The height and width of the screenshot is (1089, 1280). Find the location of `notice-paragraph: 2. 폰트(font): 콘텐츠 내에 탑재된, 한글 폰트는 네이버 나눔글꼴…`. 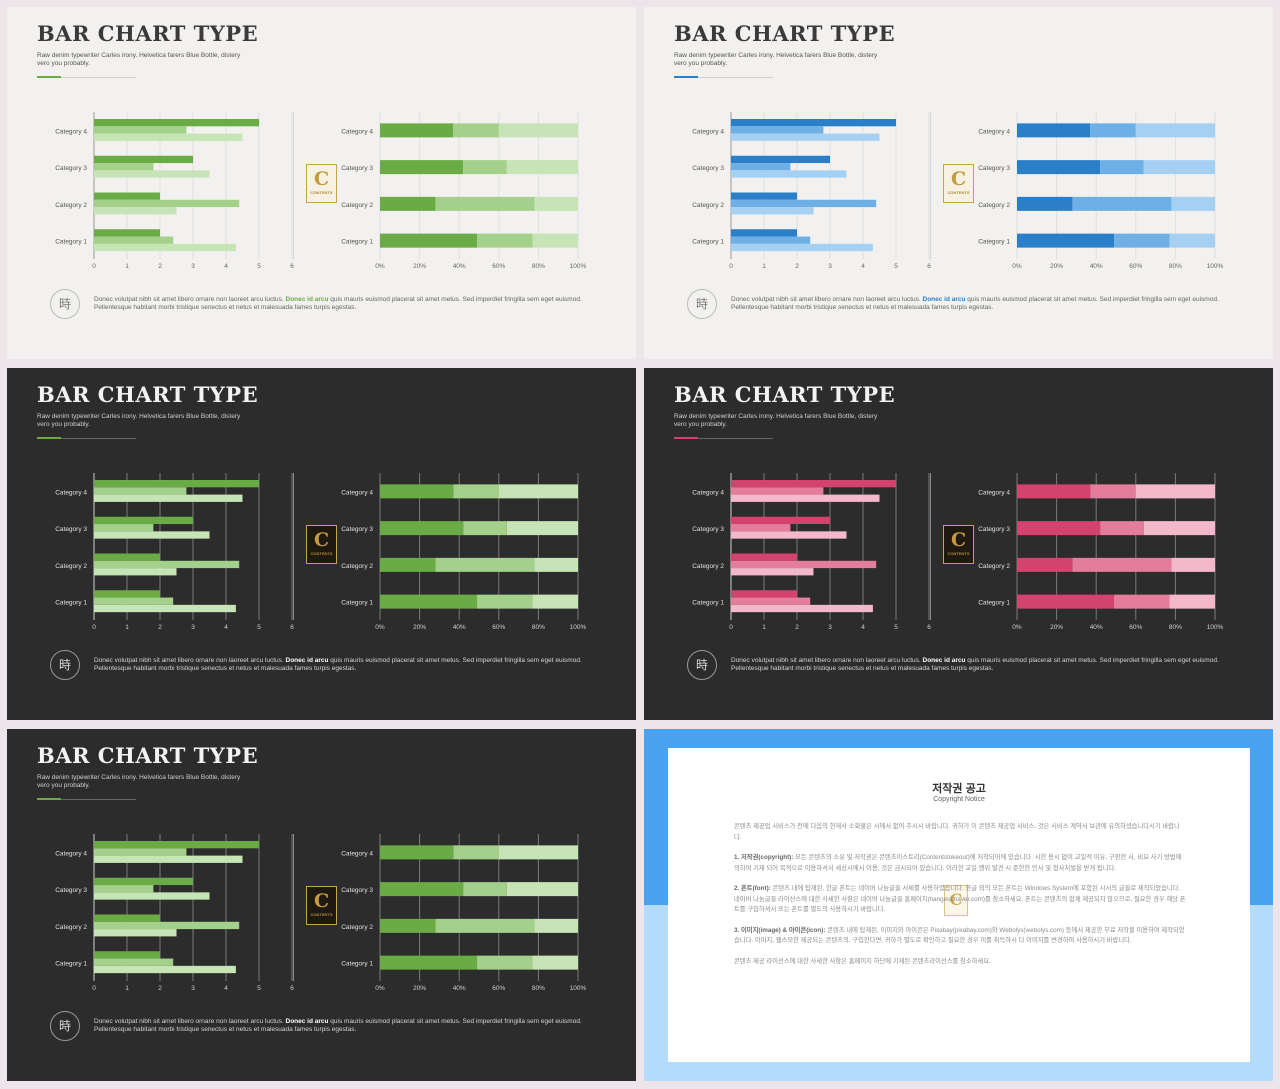

notice-paragraph: 2. 폰트(font): 콘텐츠 내에 탑재된, 한글 폰트는 네이버 나눔글꼴… is located at coordinates (960, 899).